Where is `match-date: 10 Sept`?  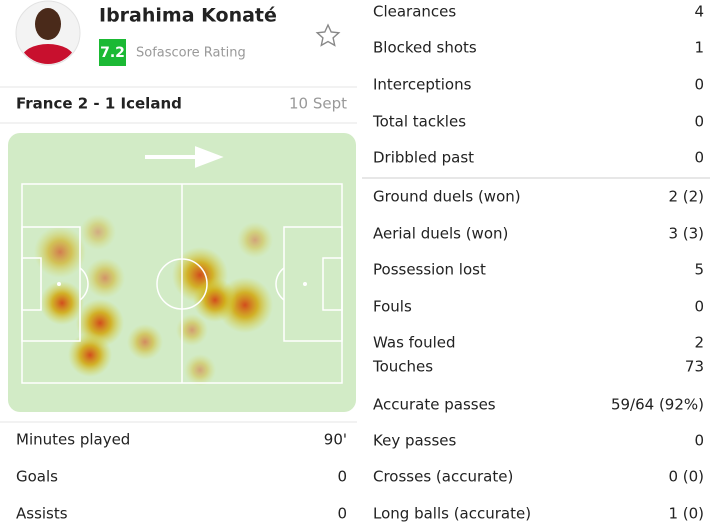 match-date: 10 Sept is located at coordinates (318, 104).